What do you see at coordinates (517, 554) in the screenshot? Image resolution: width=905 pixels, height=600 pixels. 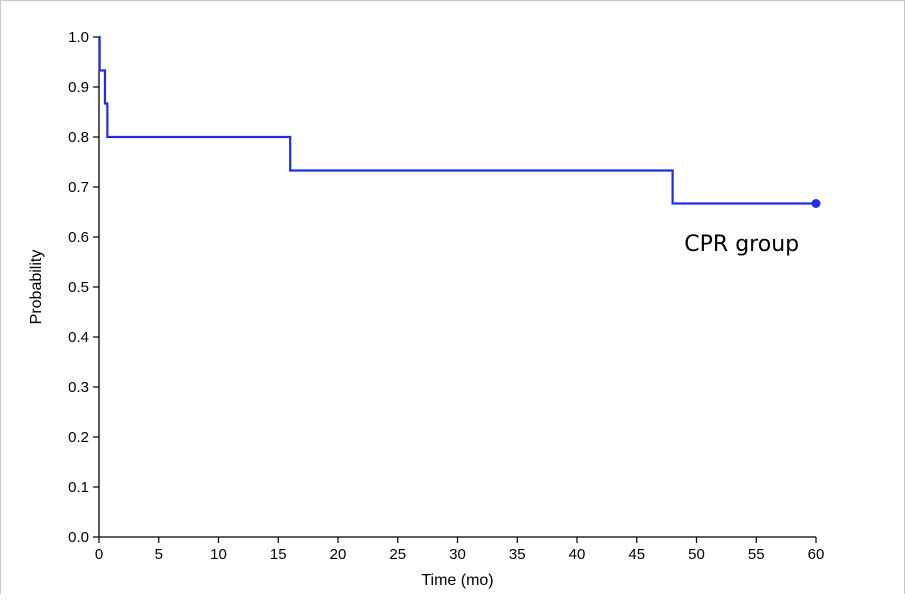 I see `x-tick-label: 35` at bounding box center [517, 554].